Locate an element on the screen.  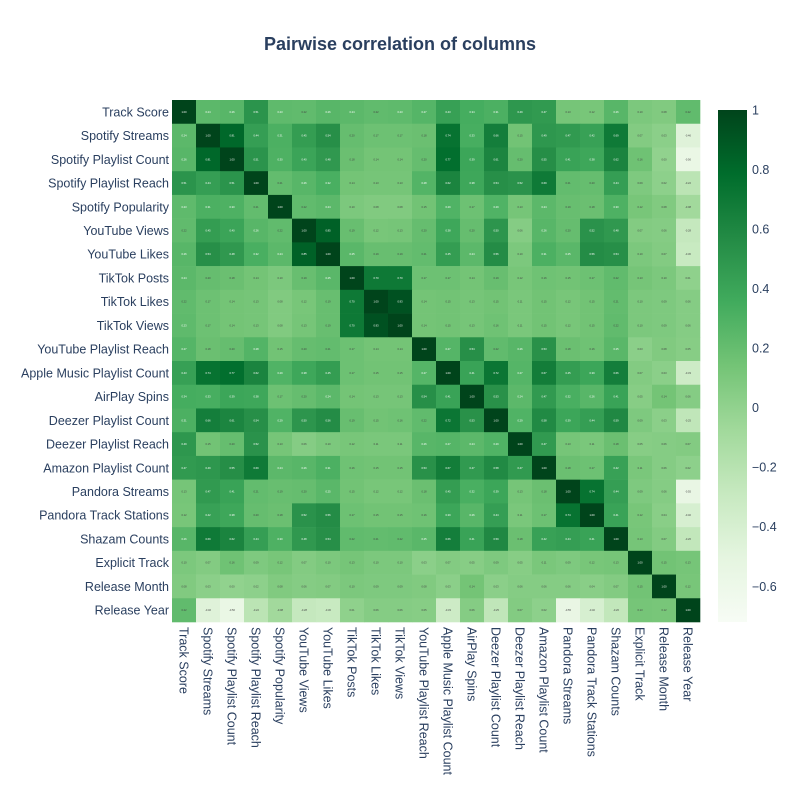
y-tick-label: Pandora Track Stations is located at coordinates (104, 516).